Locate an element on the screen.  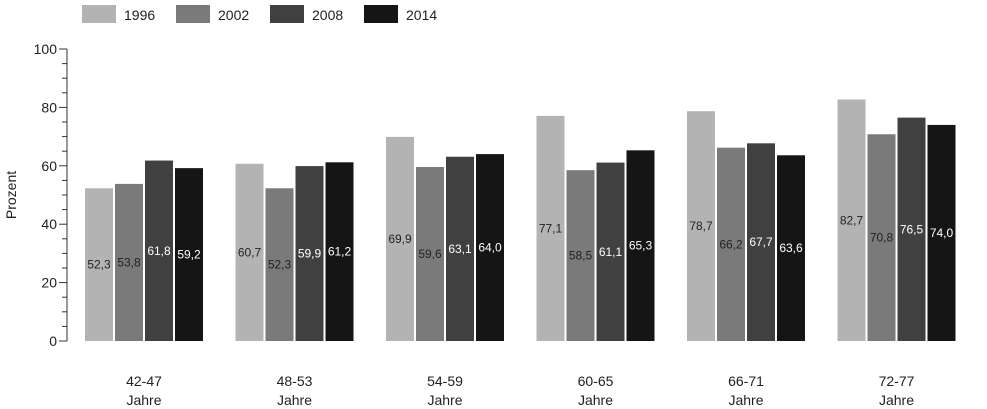
legend: 1996 2002 2008 2014 is located at coordinates (259, 14).